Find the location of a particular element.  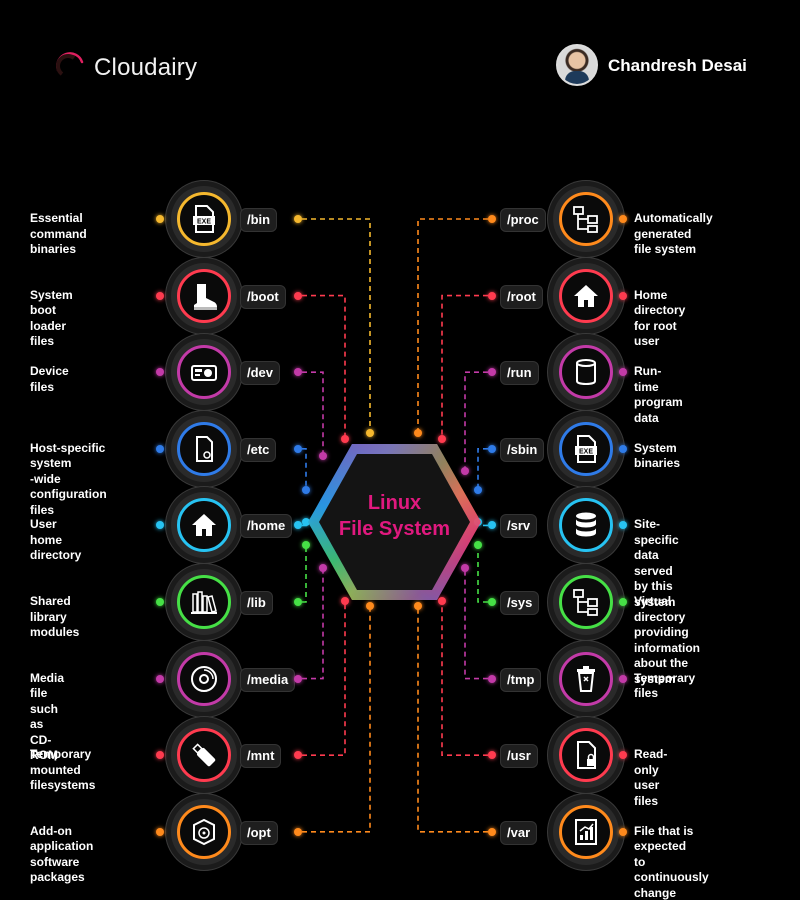

home-icon is located at coordinates (204, 525).